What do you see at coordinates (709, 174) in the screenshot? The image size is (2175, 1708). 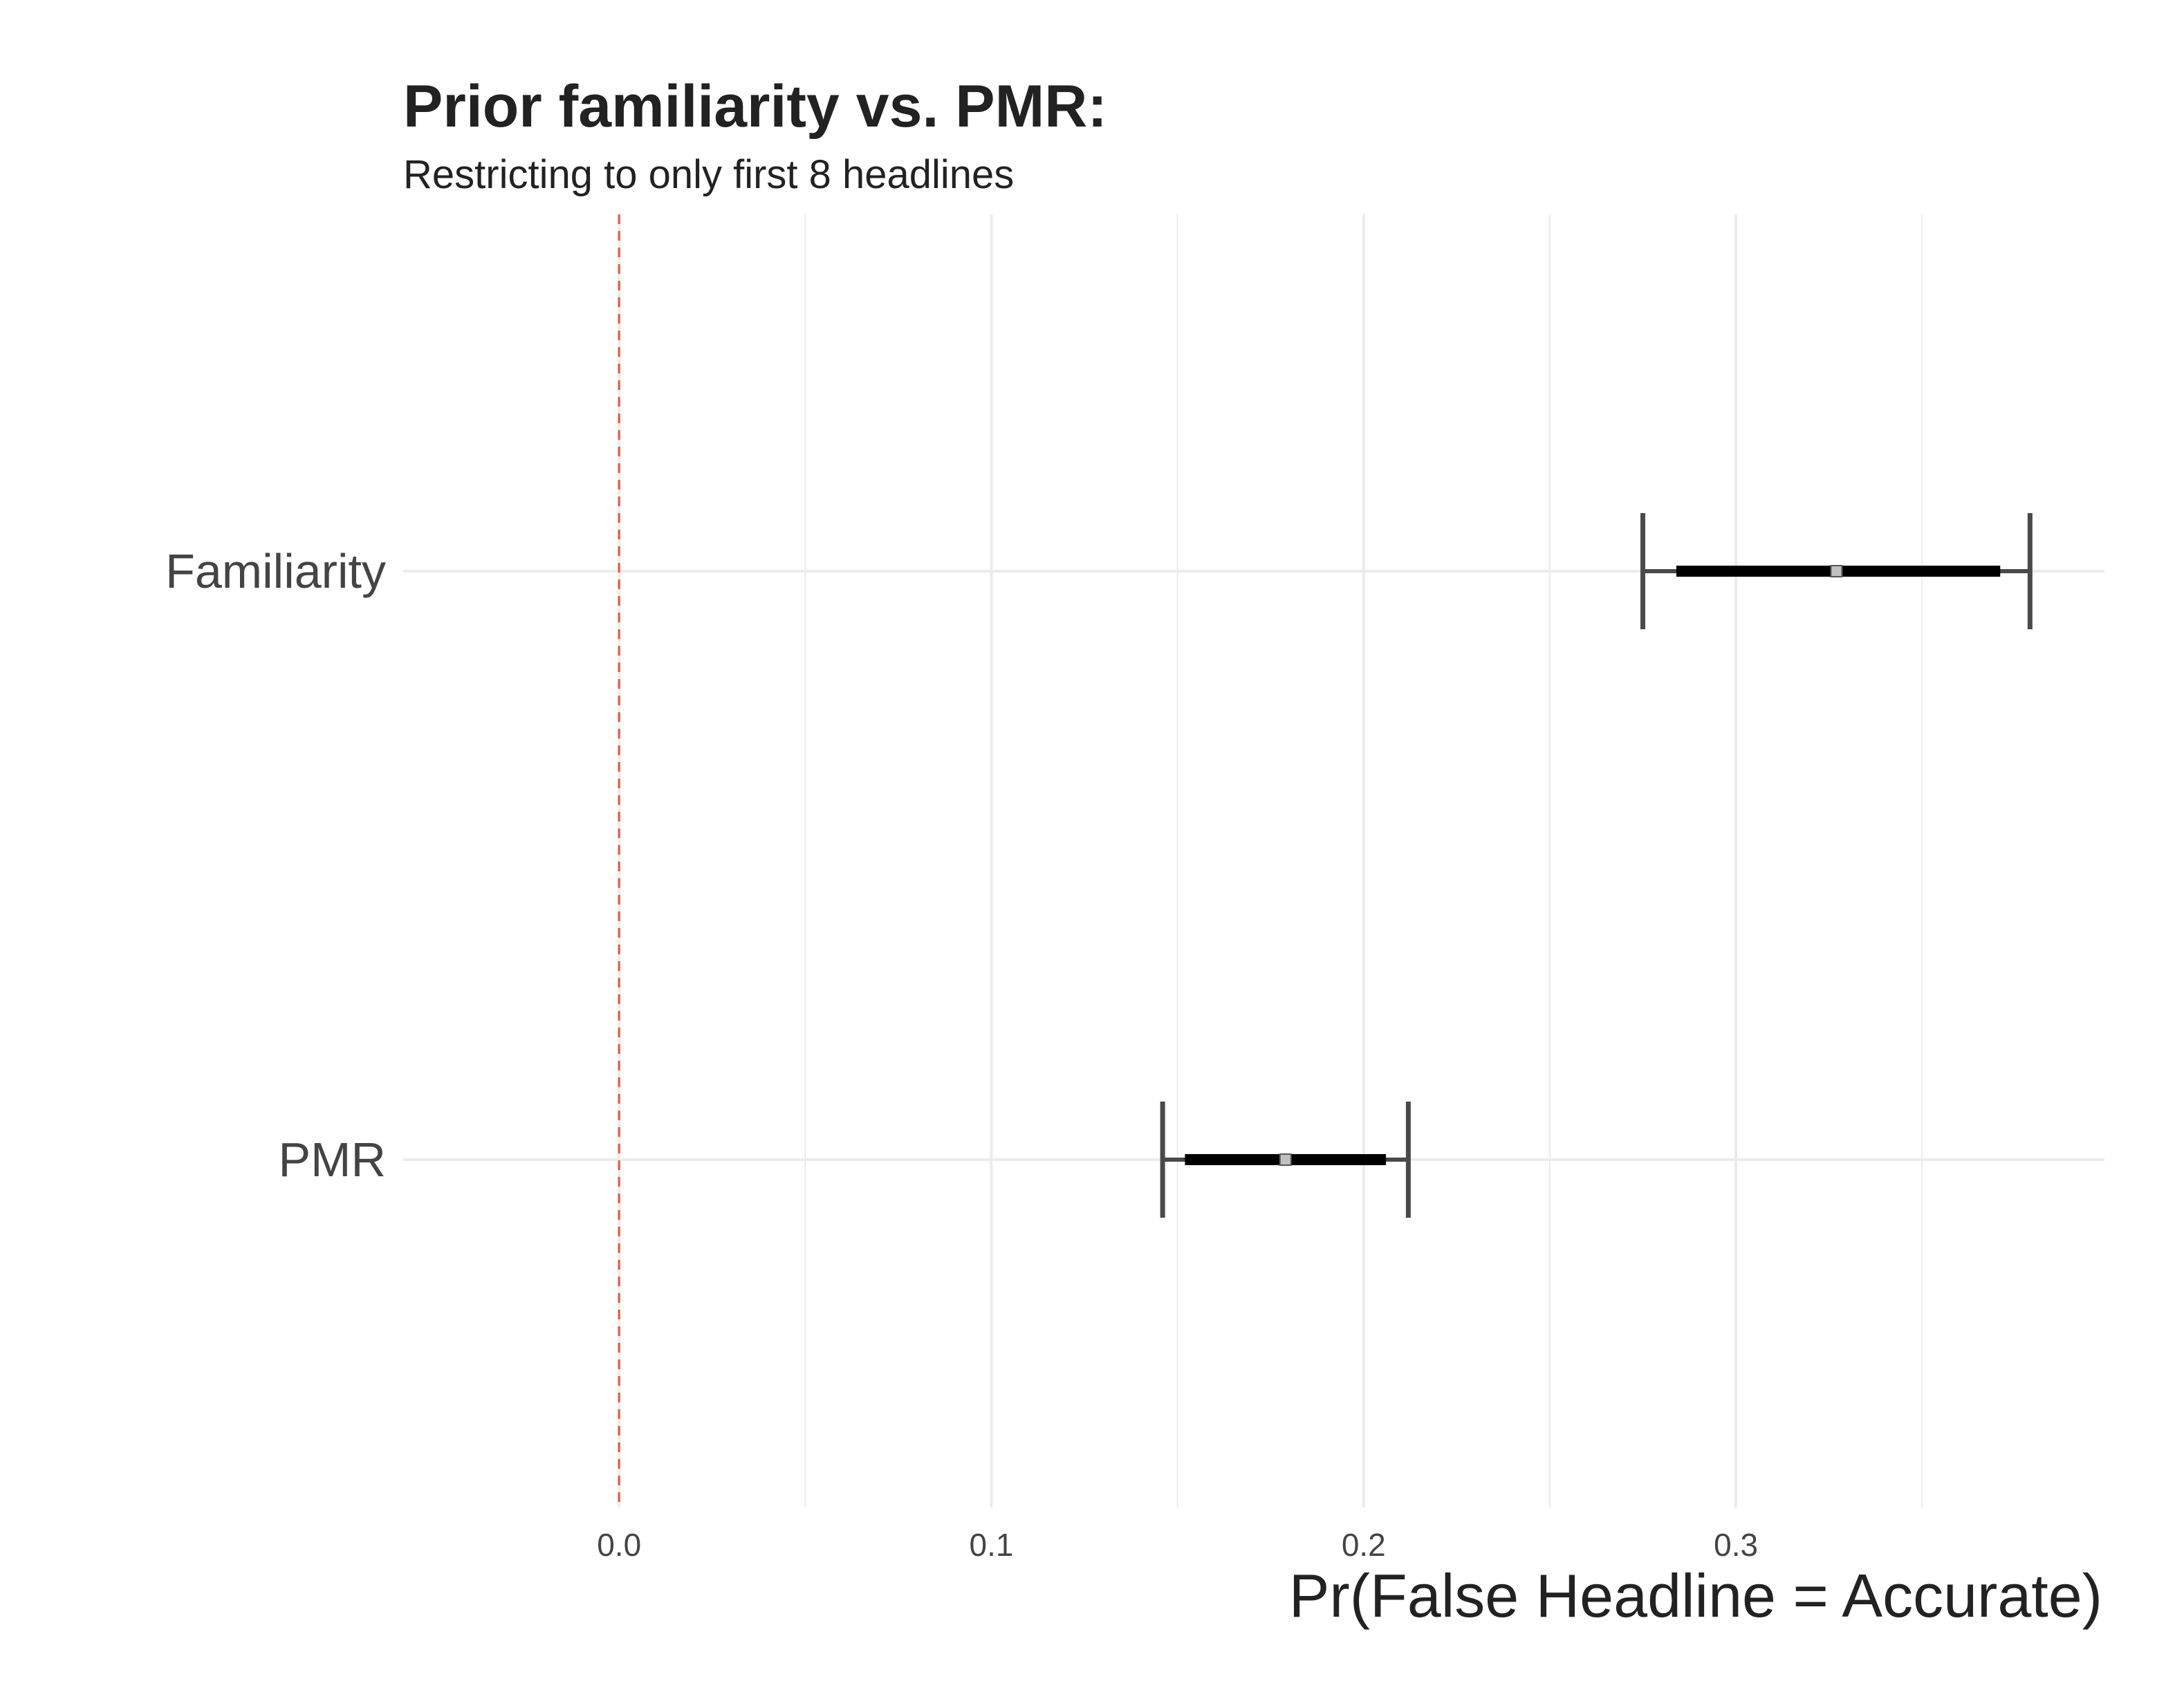 I see `chart-subtitle: Restricting to only first 8 headlines` at bounding box center [709, 174].